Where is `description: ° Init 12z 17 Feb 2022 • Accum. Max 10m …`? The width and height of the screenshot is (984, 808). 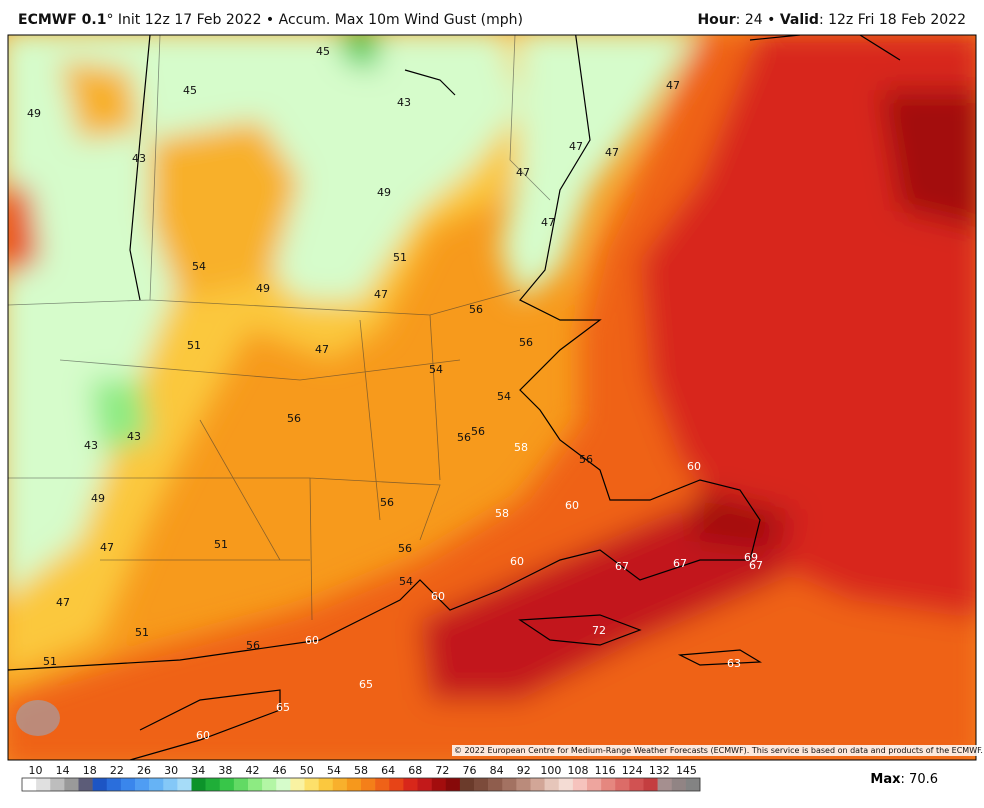
description: ° Init 12z 17 Feb 2022 • Accum. Max 10m … is located at coordinates (314, 20).